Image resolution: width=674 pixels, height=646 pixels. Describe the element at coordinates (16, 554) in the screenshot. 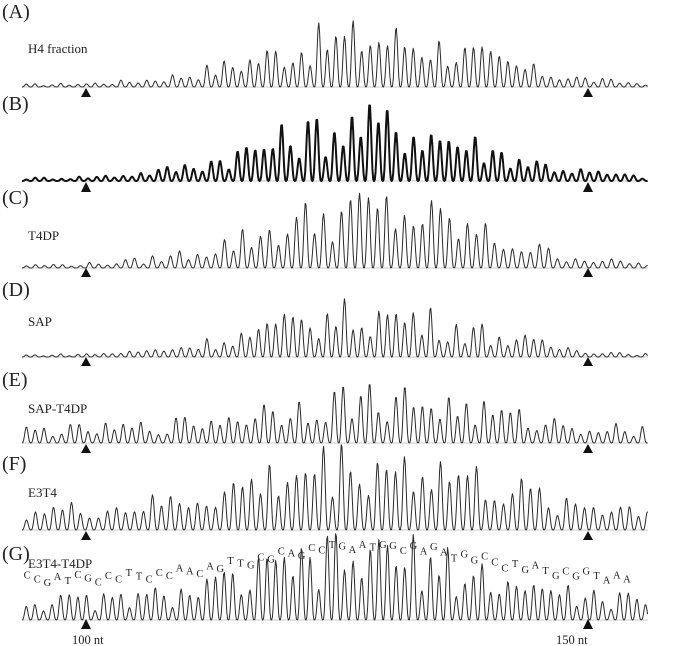

I see `panel-g-letter: (G)` at that location.